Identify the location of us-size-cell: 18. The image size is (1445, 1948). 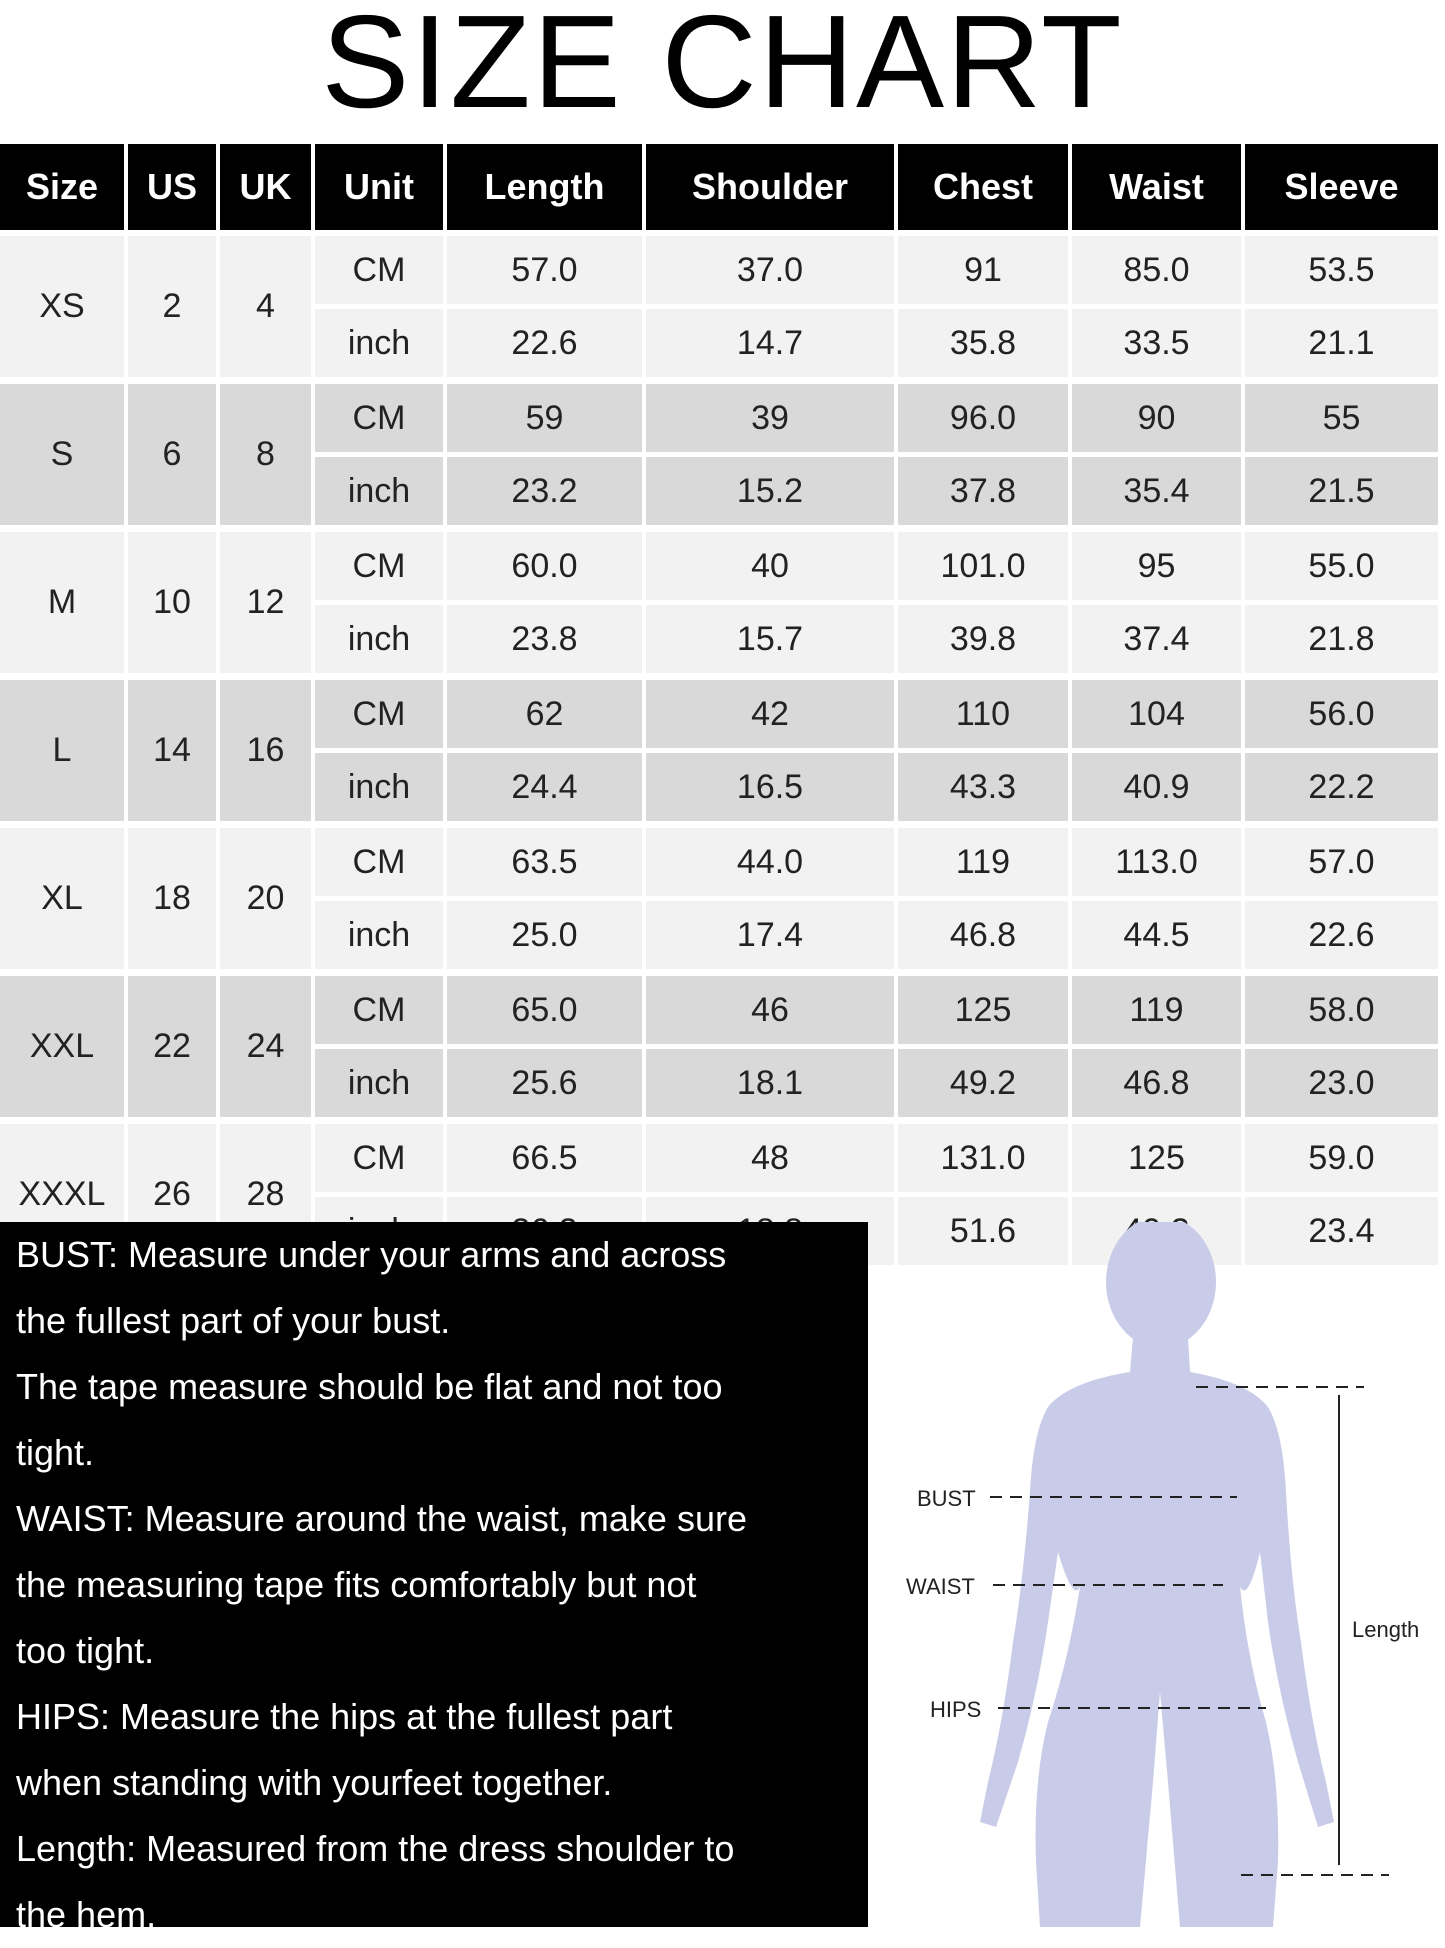
(172, 898).